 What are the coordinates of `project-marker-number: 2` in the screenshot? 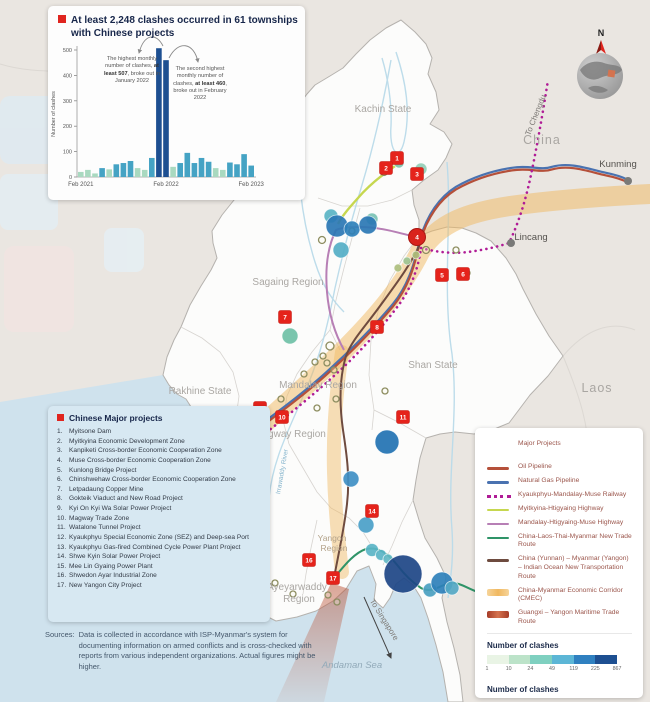 It's located at (386, 168).